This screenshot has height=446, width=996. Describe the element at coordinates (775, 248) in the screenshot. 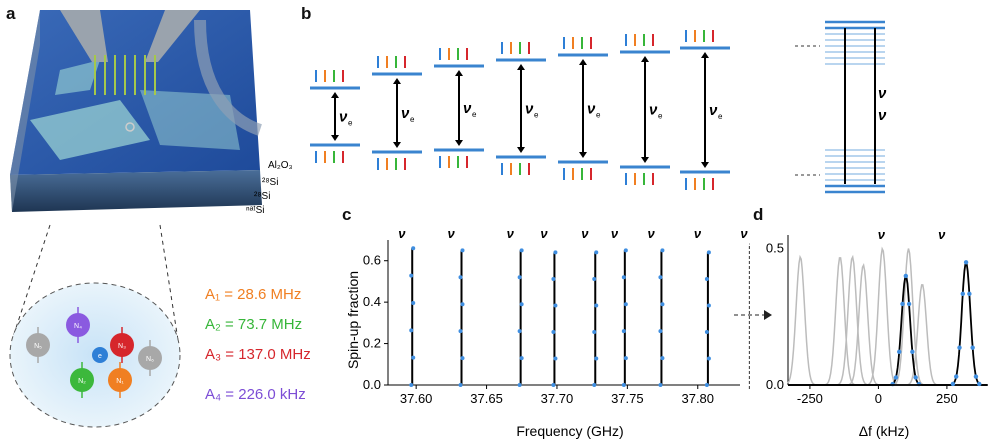

I see `d-ytick-label-1: 0.5` at that location.